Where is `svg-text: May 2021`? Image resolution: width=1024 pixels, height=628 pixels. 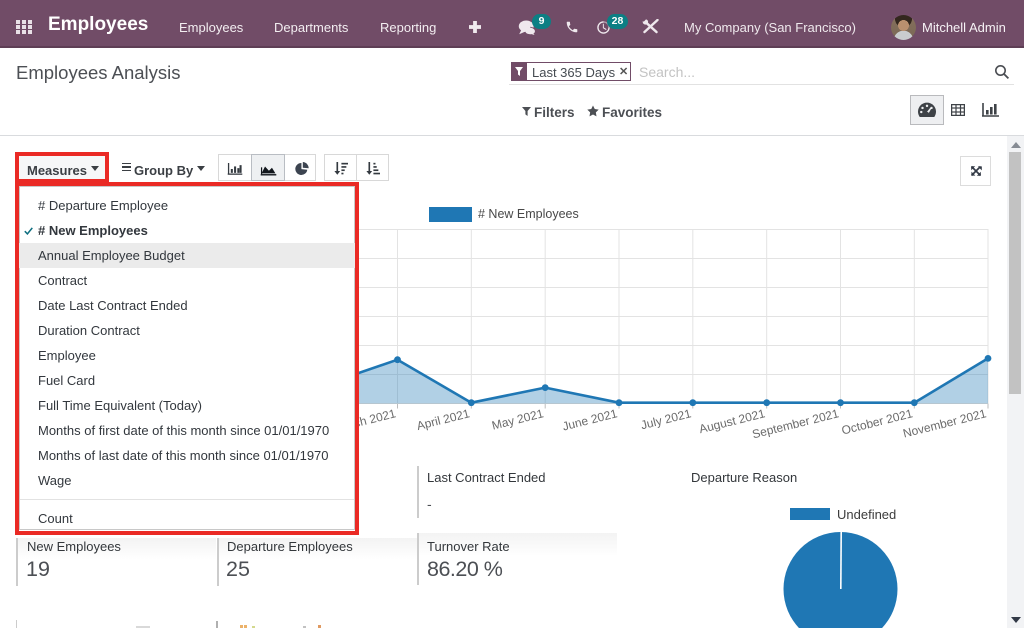 svg-text: May 2021 is located at coordinates (517, 419).